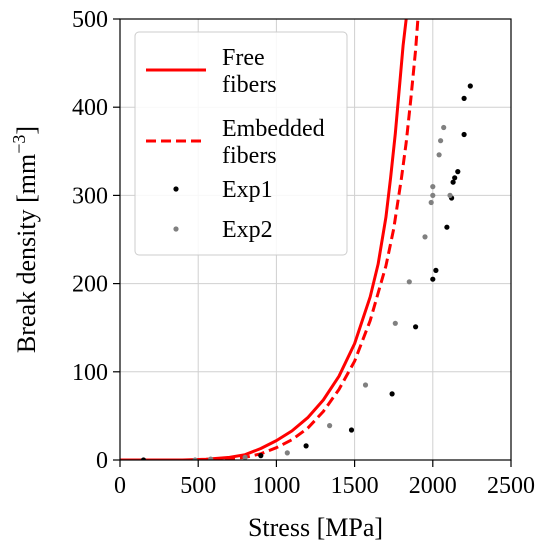  Describe the element at coordinates (90, 373) in the screenshot. I see `y-tick-label: 100` at that location.